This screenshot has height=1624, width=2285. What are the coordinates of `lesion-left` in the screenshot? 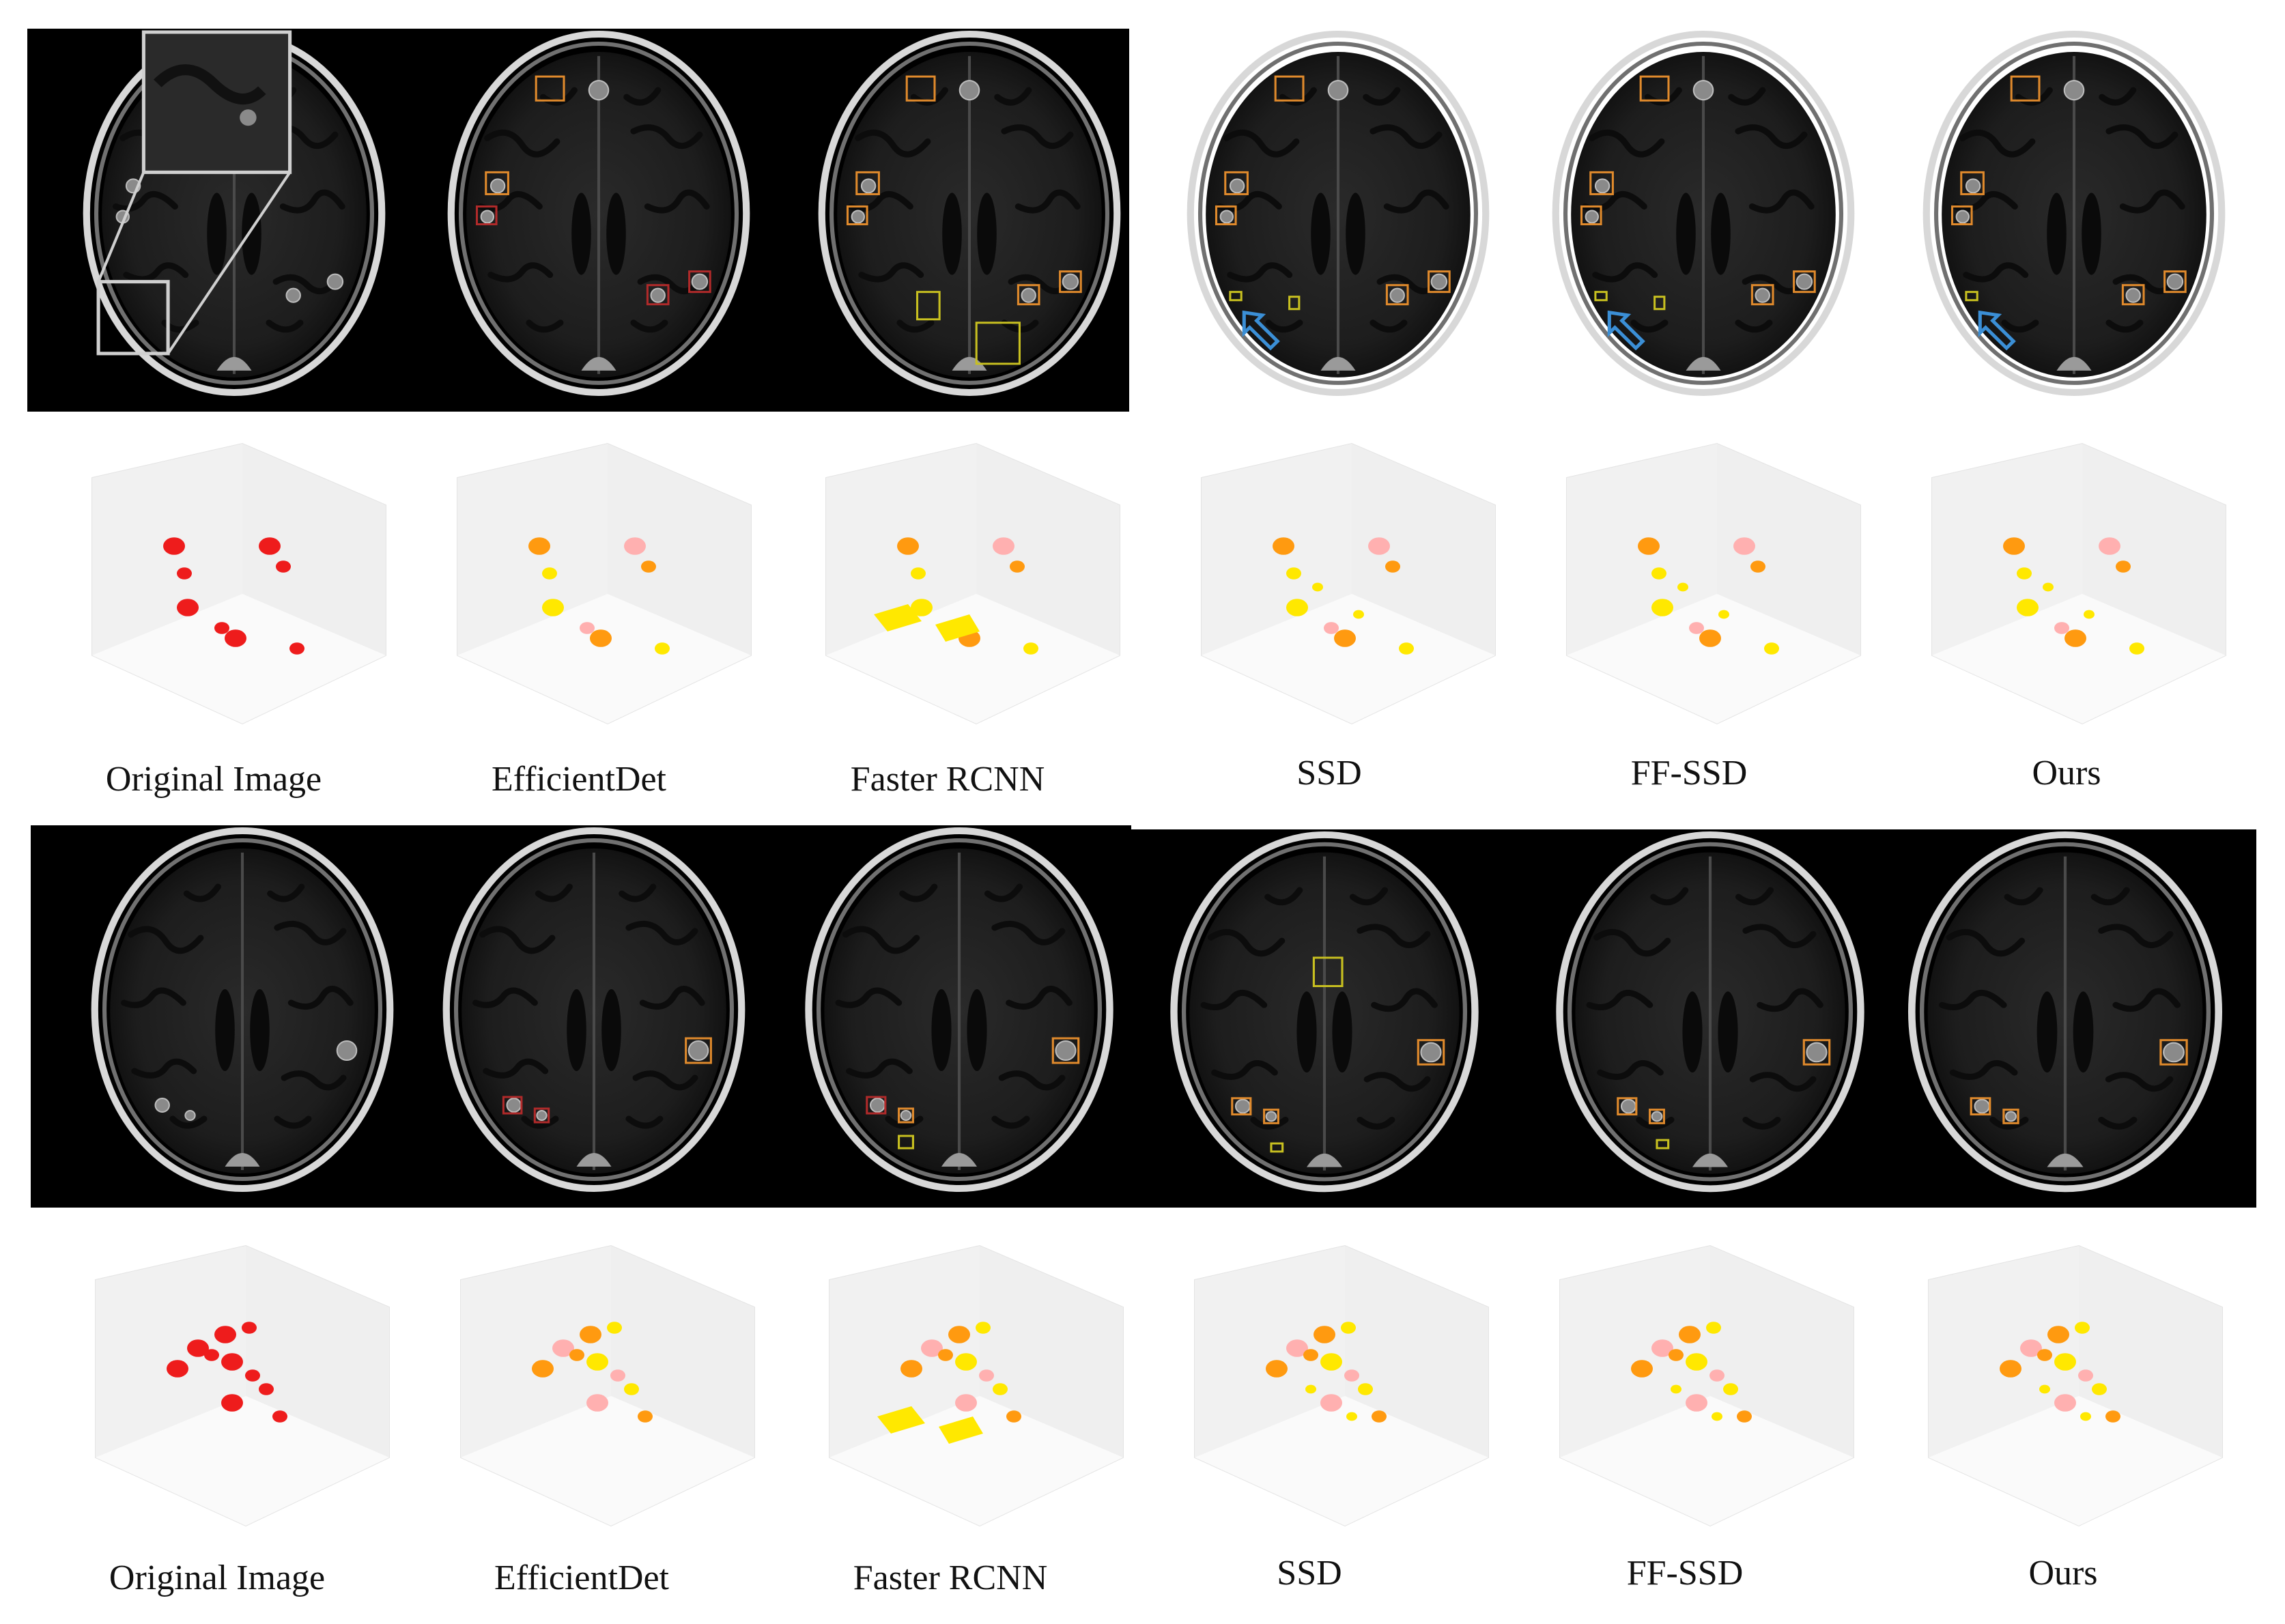 It's located at (1628, 1106).